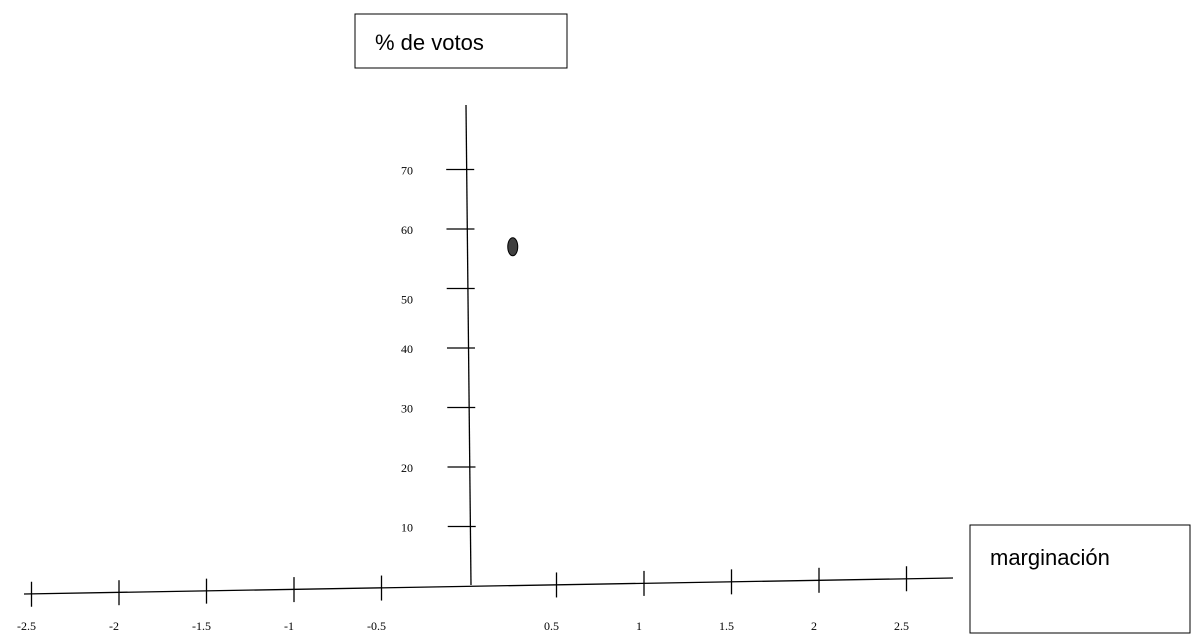 This screenshot has height=637, width=1191. Describe the element at coordinates (438, 349) in the screenshot. I see `y-ticks: 10 20 30 40 50 60 70` at that location.